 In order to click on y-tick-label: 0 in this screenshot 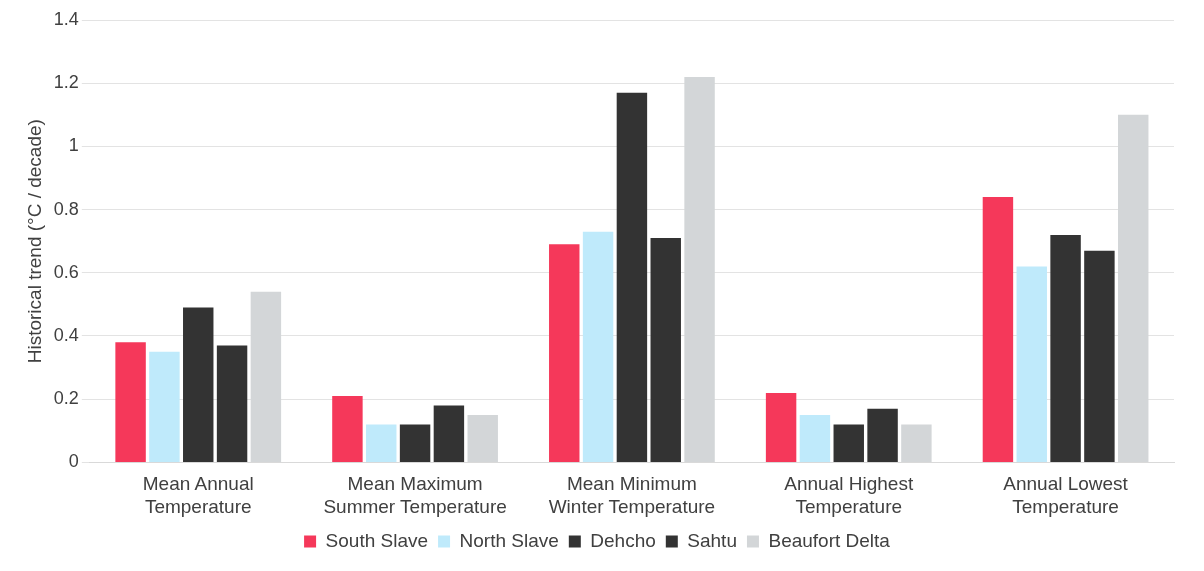, I will do `click(73, 461)`.